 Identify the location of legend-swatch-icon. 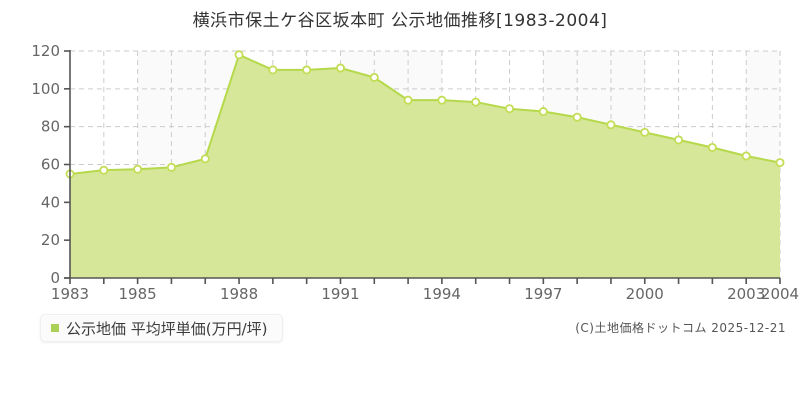
(55, 328).